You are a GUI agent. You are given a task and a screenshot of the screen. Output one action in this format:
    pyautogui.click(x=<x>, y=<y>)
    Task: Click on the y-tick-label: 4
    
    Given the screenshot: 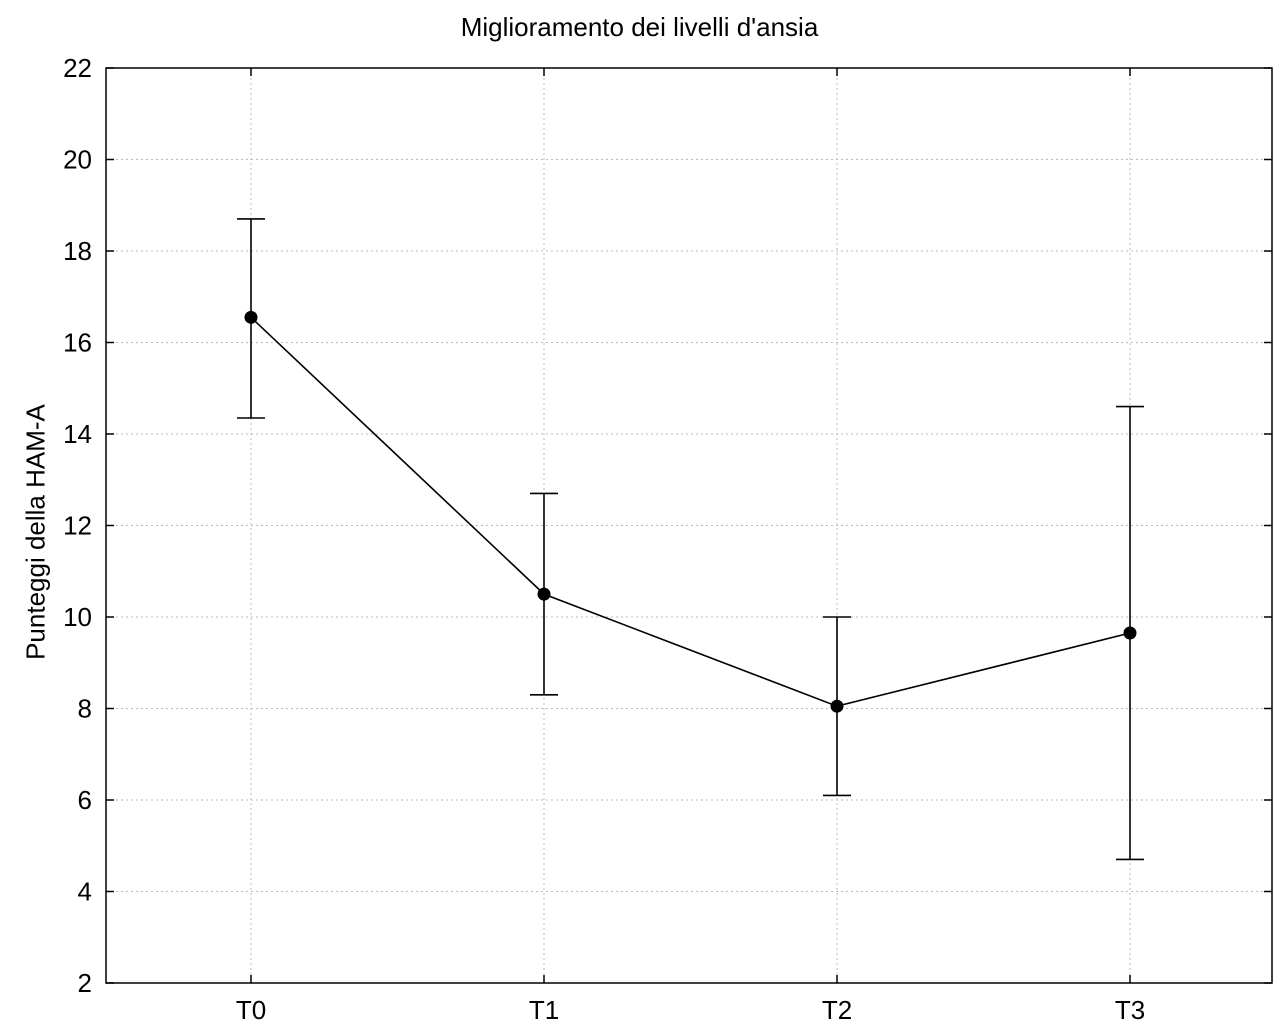 What is the action you would take?
    pyautogui.click(x=85, y=892)
    